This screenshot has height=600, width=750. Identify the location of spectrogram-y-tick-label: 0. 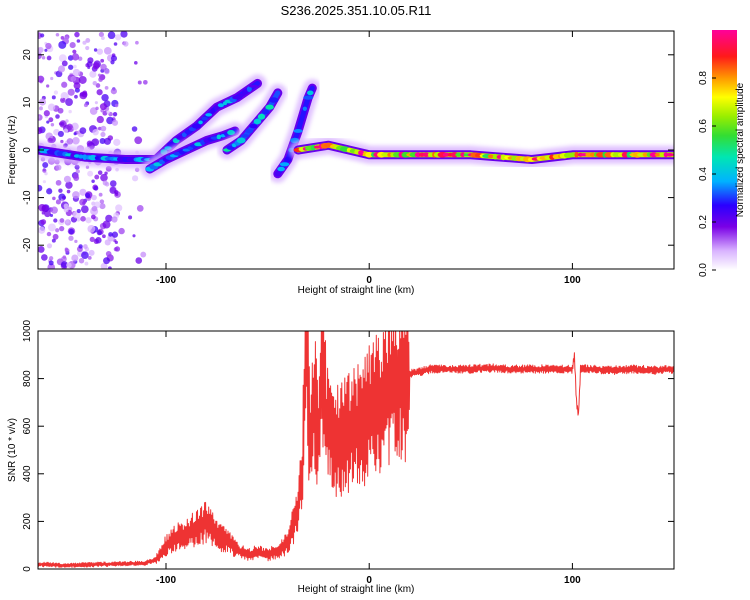
(27, 150).